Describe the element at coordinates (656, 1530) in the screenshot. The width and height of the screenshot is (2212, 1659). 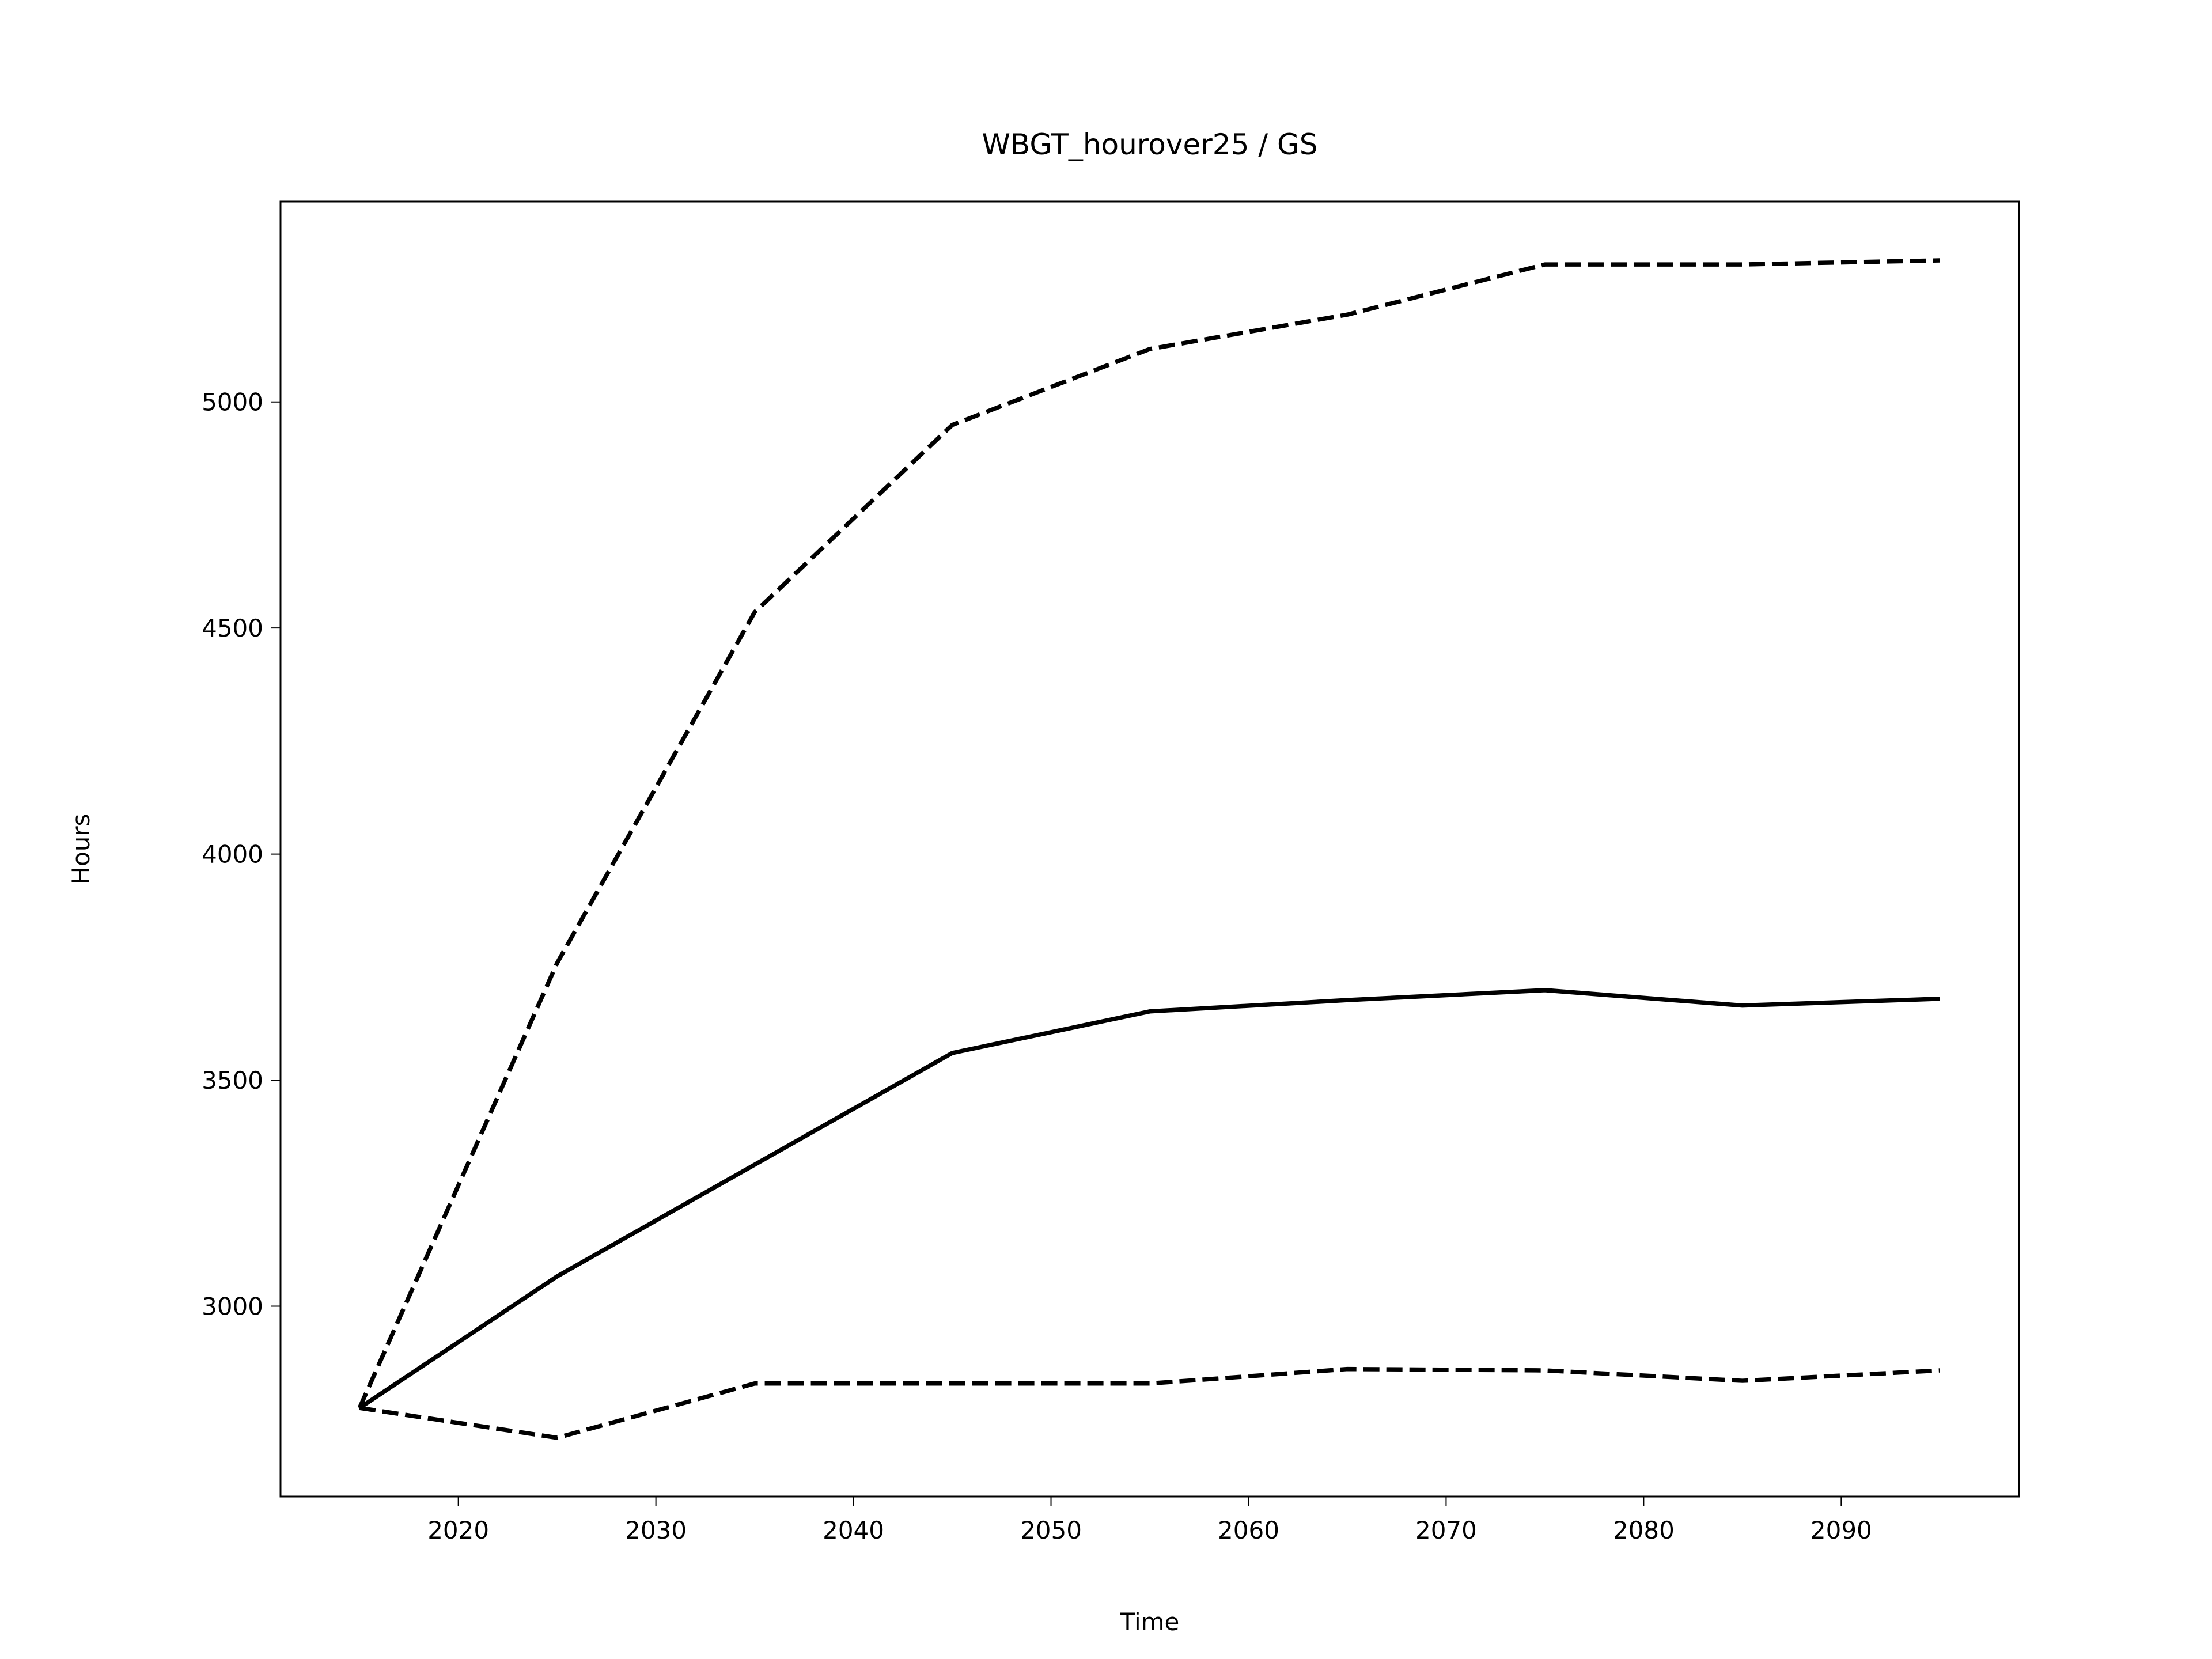
I see `x-tick-label: 2030` at that location.